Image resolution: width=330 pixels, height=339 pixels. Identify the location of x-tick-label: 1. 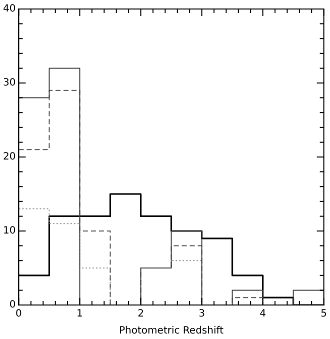
(79, 314).